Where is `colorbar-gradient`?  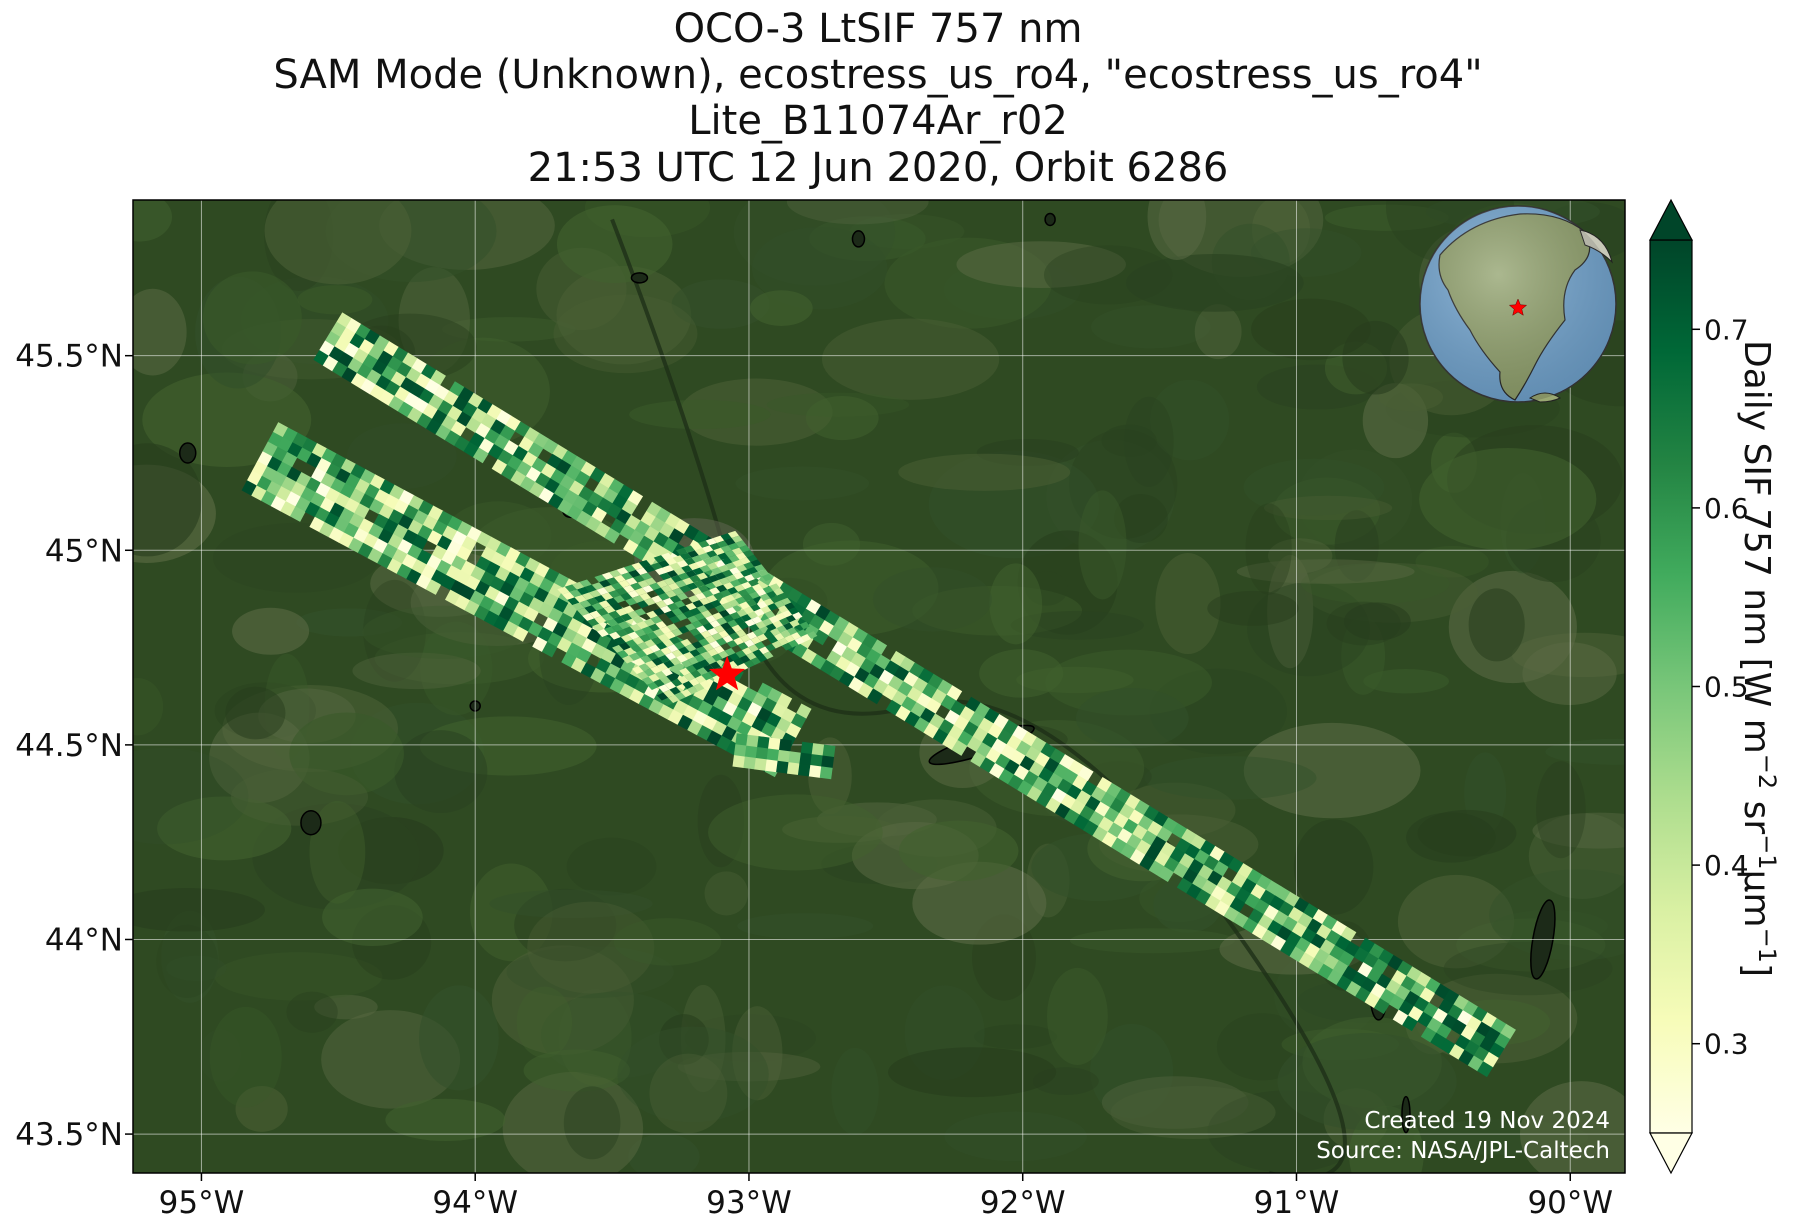 colorbar-gradient is located at coordinates (1671, 686).